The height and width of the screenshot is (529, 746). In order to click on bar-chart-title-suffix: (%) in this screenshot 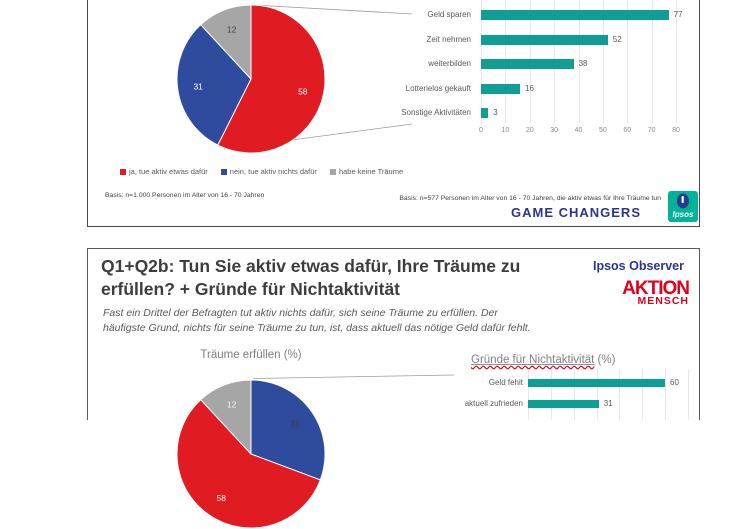, I will do `click(605, 360)`.